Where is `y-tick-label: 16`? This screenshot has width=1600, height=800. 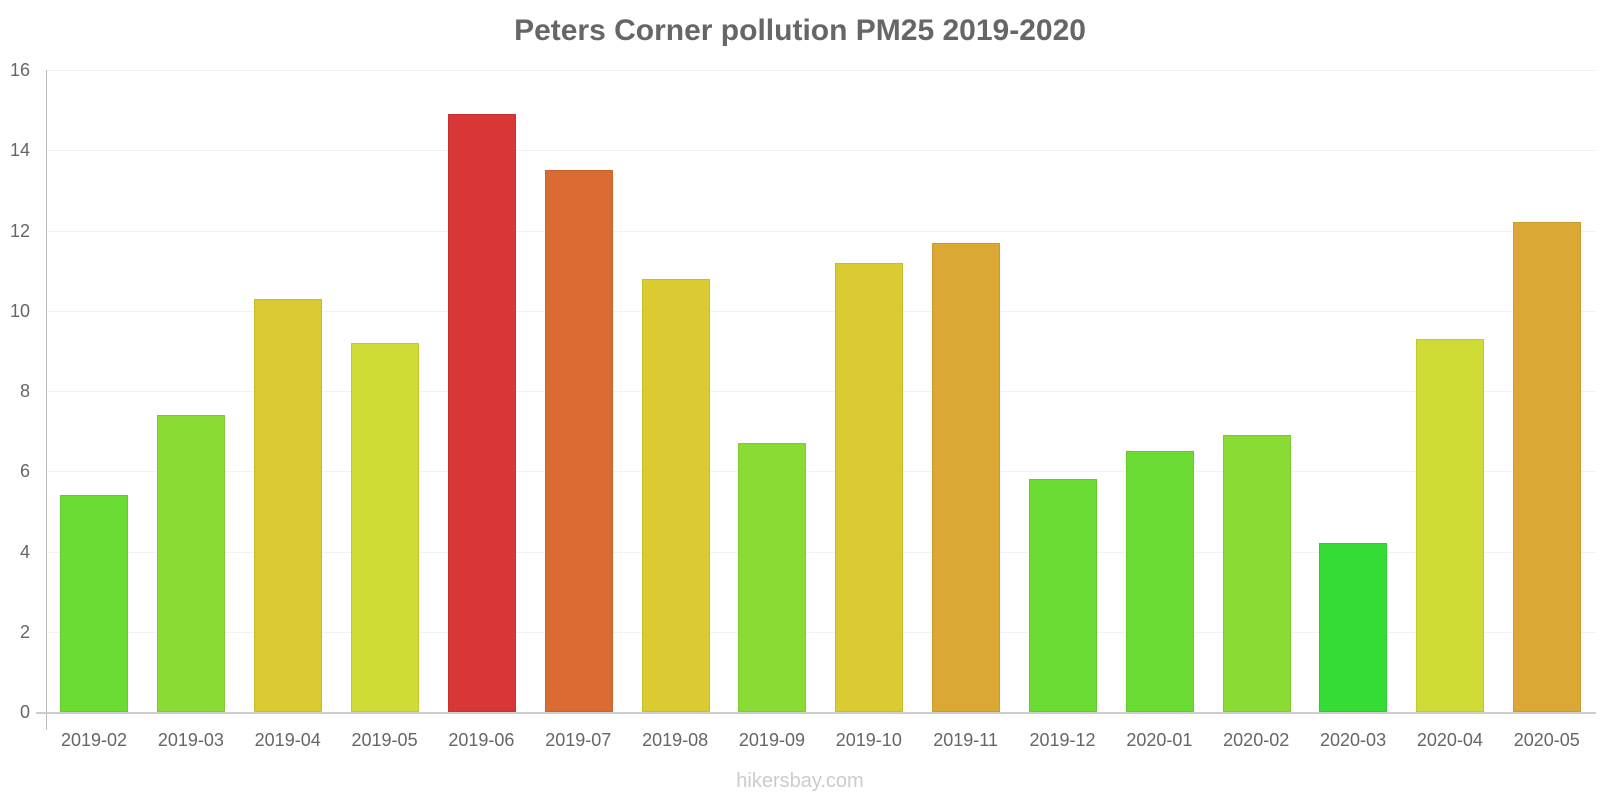
y-tick-label: 16 is located at coordinates (19, 70).